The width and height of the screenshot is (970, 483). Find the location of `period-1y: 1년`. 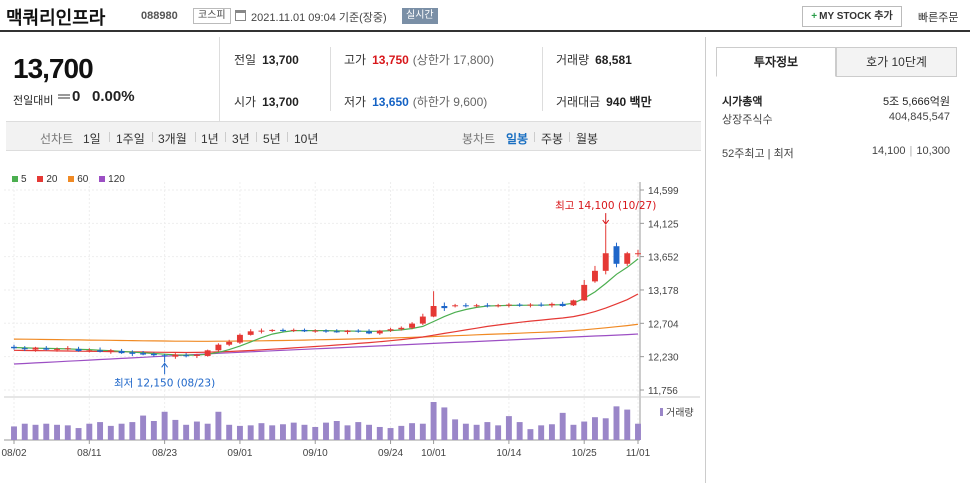

period-1y: 1년 is located at coordinates (210, 139).